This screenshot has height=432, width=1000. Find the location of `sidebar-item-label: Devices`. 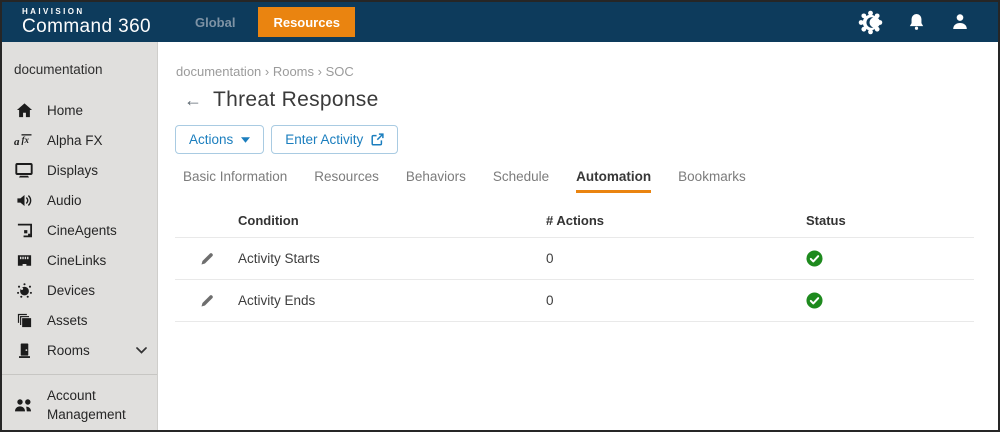

sidebar-item-label: Devices is located at coordinates (71, 291).